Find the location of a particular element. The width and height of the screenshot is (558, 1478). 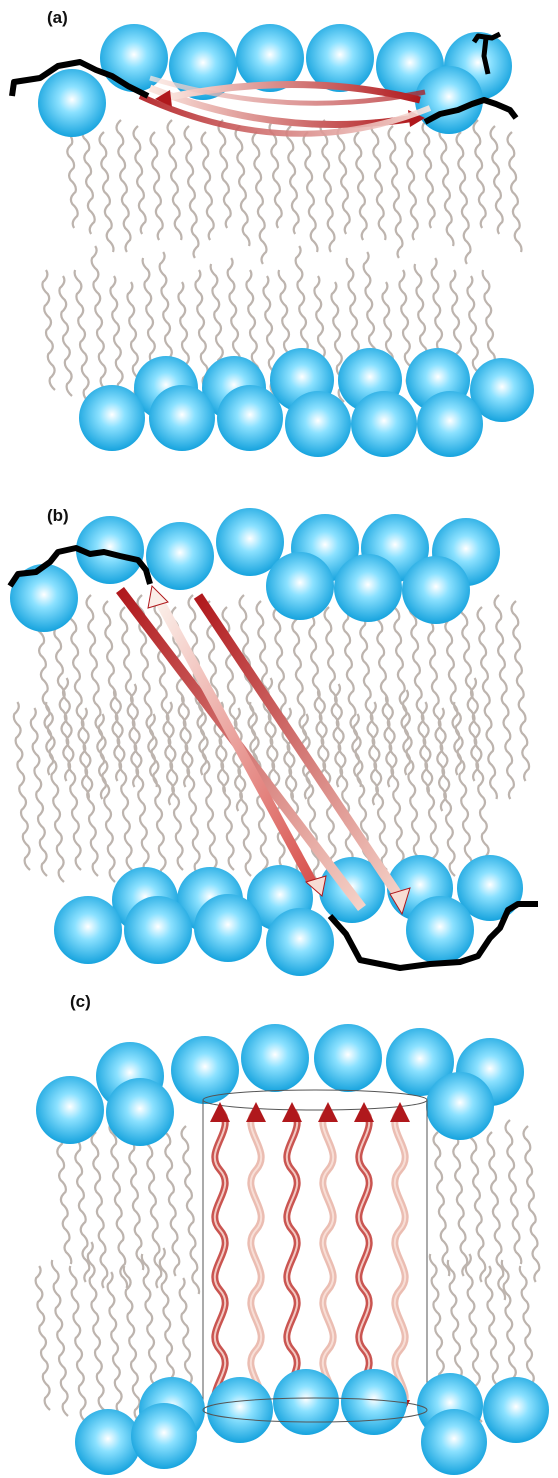

peptide-chain-left is located at coordinates (79, 79).